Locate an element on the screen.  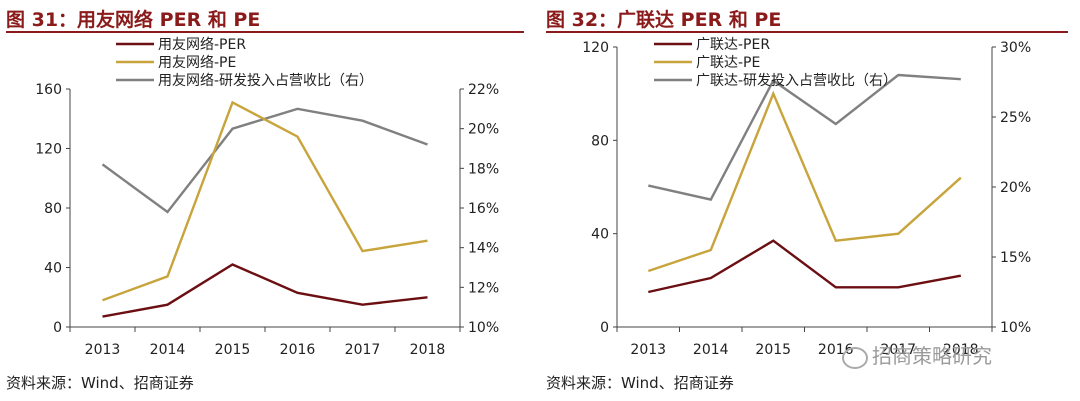
y-tick-label-right: 12% is located at coordinates (483, 288).